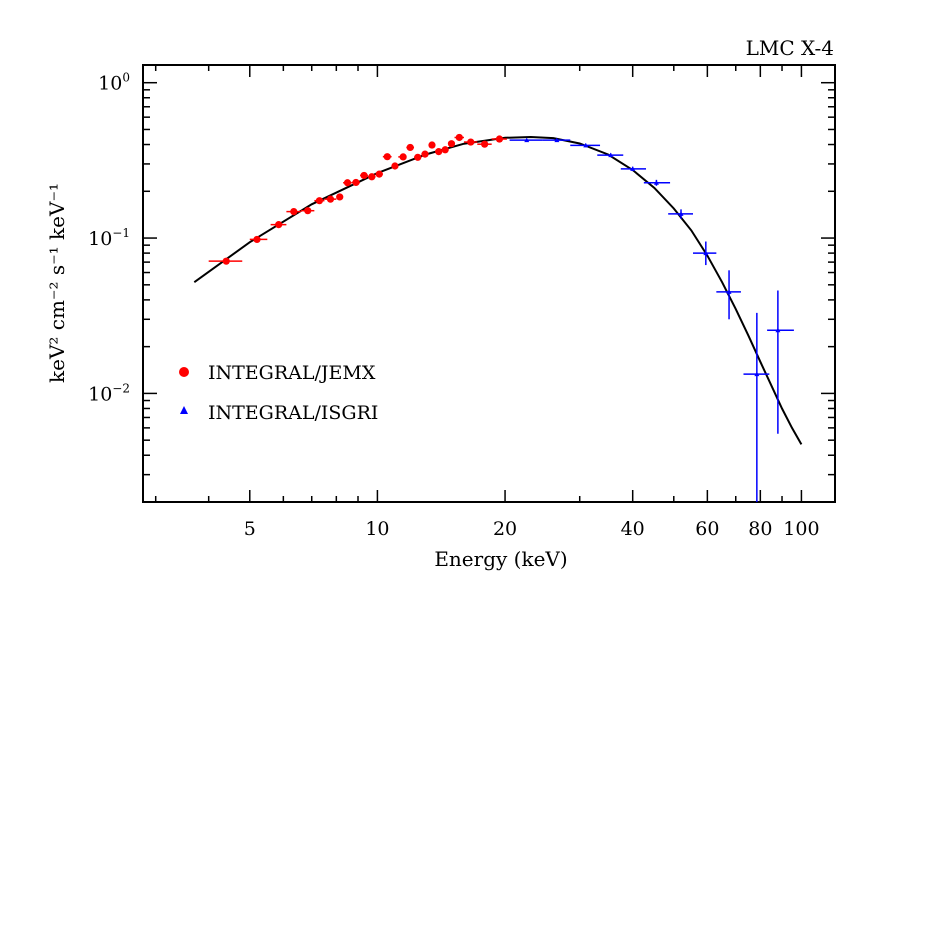  I want to click on x-axis-label: Energy (keV), so click(500, 559).